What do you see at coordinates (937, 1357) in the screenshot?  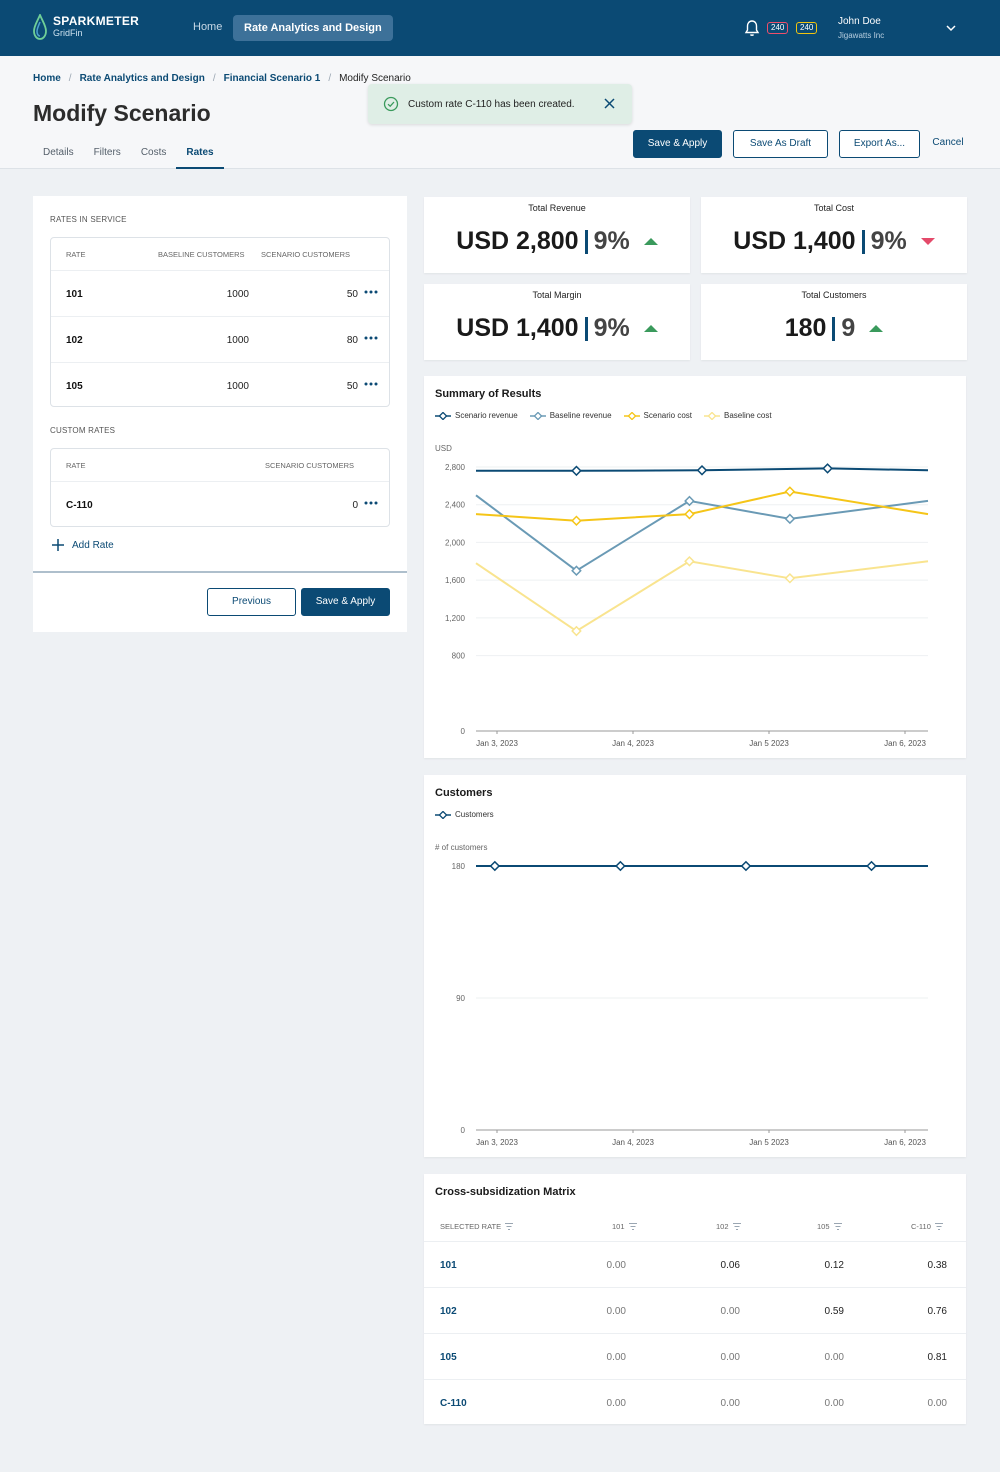 I see `matrix-cell: 0.81` at bounding box center [937, 1357].